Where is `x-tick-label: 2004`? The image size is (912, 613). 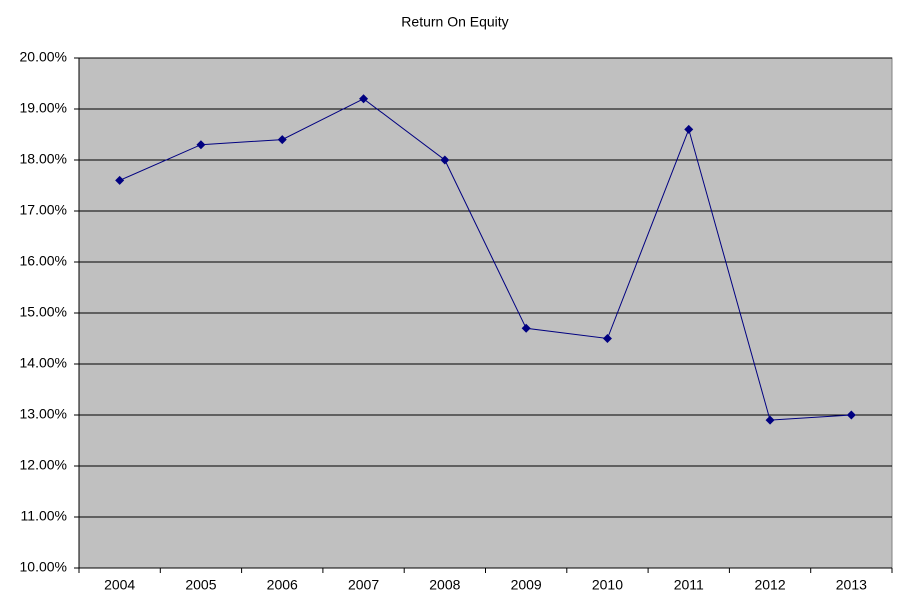
x-tick-label: 2004 is located at coordinates (119, 585).